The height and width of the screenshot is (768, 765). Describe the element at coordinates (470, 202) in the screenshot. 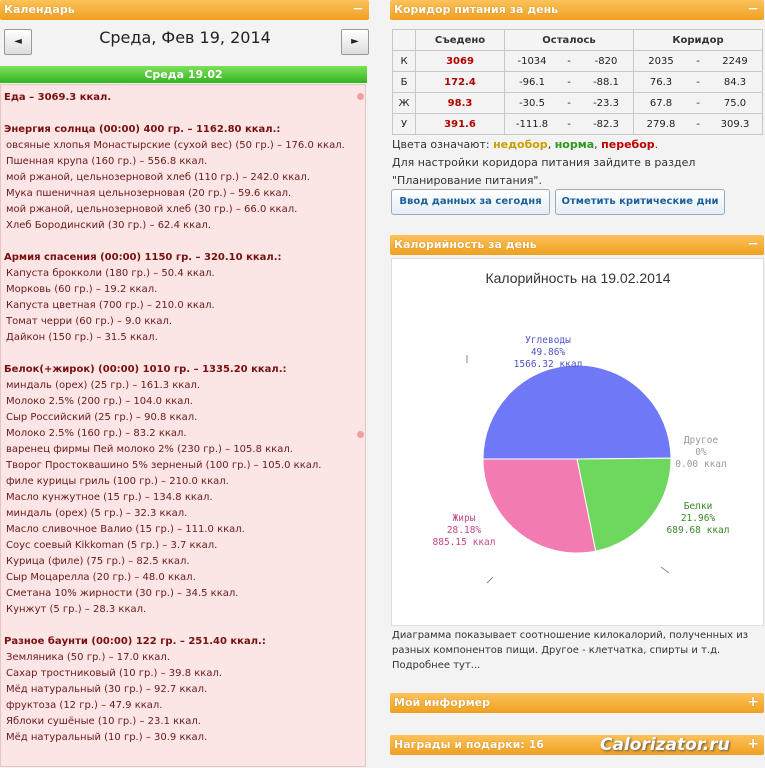

I see `input-today-button: Ввод данных за сегодня` at that location.